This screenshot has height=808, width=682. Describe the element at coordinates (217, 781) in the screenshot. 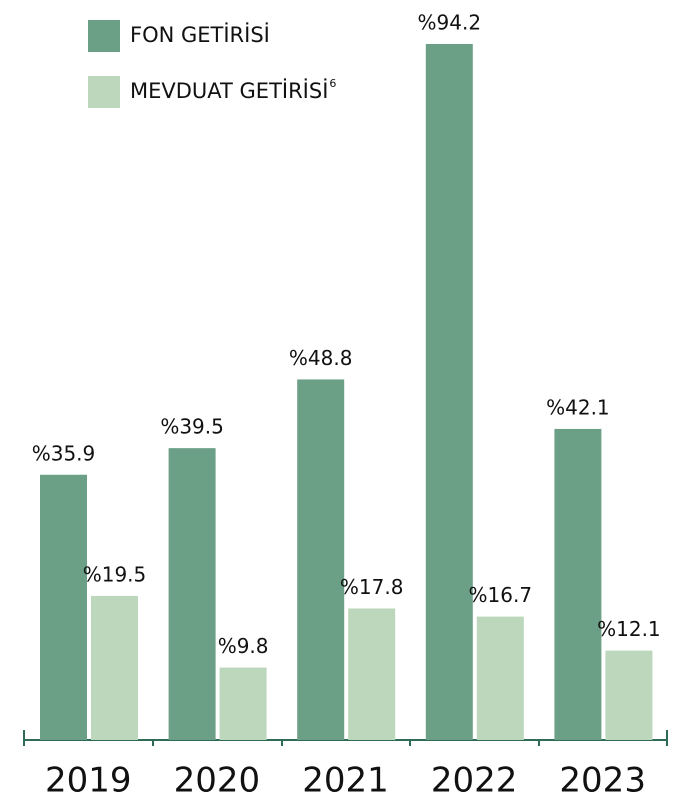

I see `x-tick-label: 2020` at that location.